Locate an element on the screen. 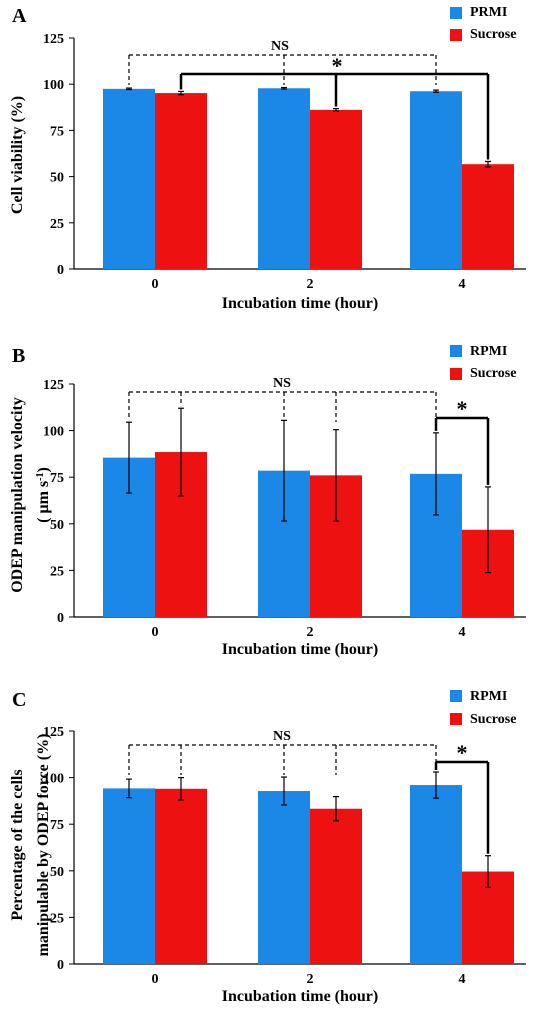  panel-letter: A is located at coordinates (19, 16).